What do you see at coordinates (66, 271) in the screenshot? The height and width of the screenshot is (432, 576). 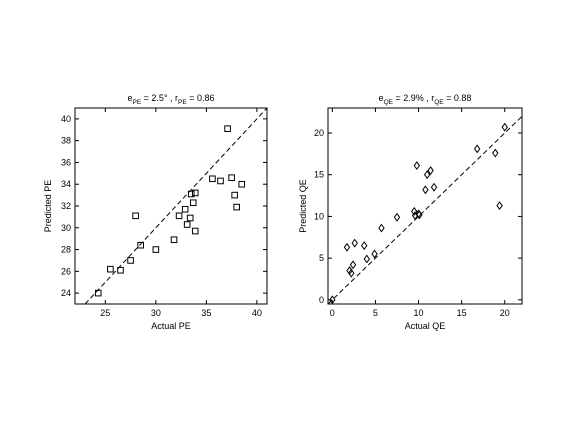 I see `pe-y-tick-label: 26` at bounding box center [66, 271].